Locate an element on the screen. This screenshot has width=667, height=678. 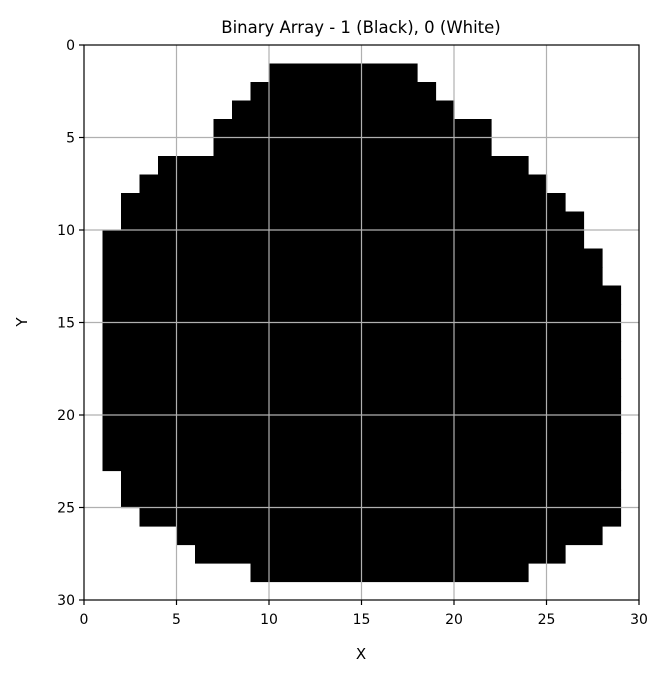
x-tick-label-10: 10 is located at coordinates (269, 620).